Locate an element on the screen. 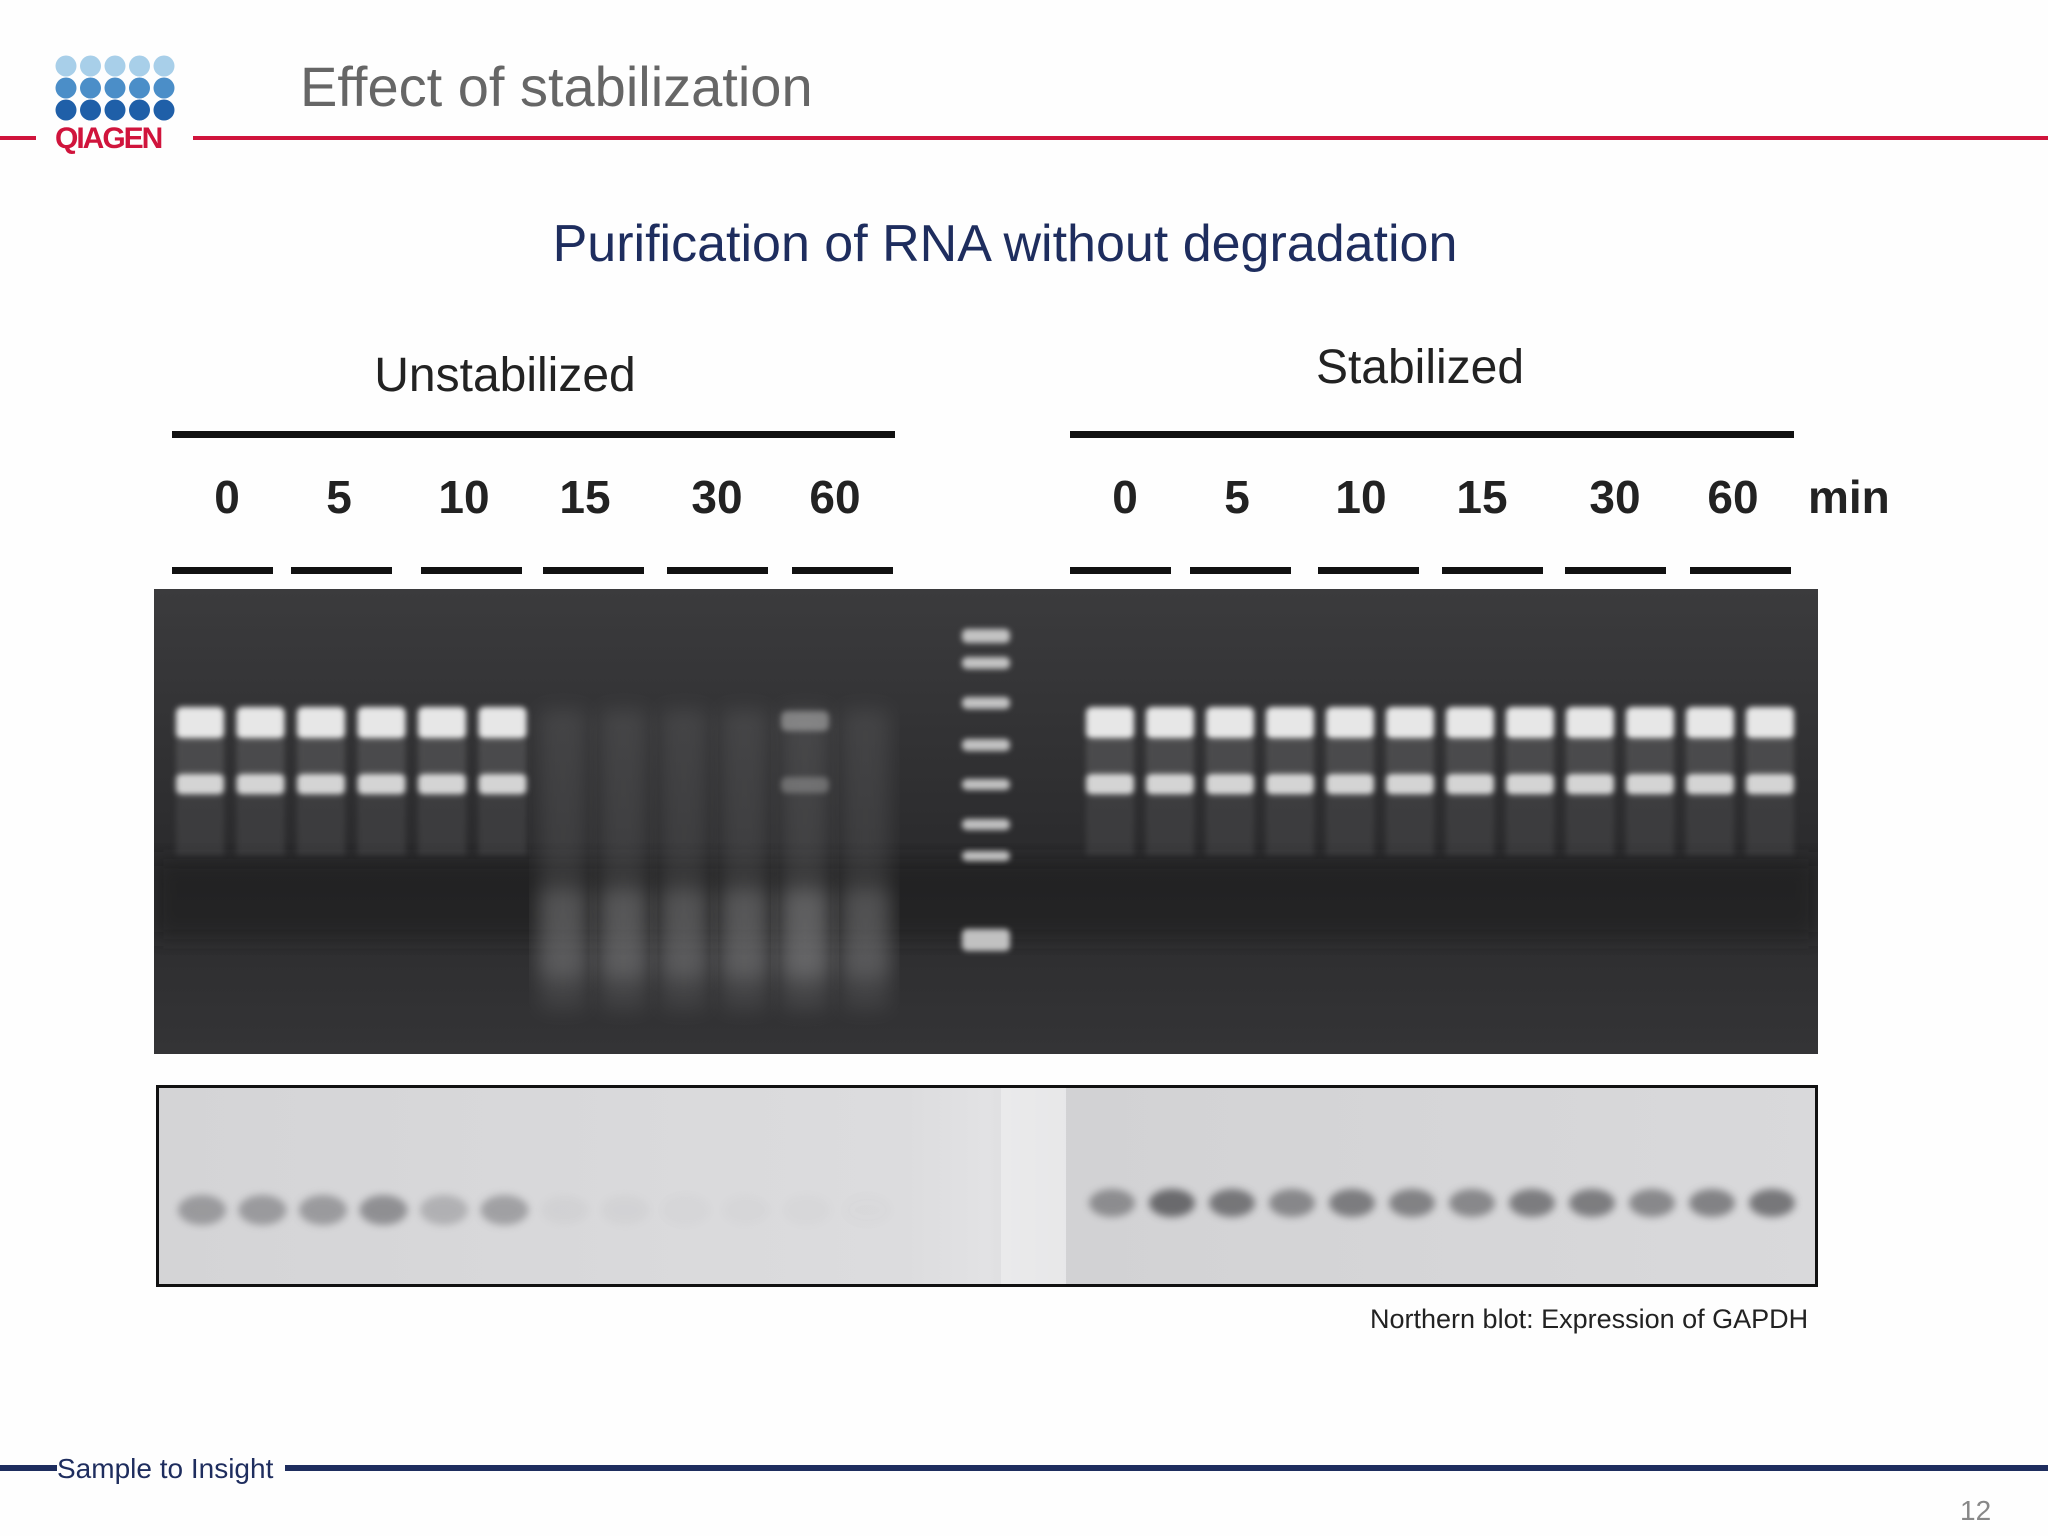  qiagen-logo-dots is located at coordinates (115, 88).